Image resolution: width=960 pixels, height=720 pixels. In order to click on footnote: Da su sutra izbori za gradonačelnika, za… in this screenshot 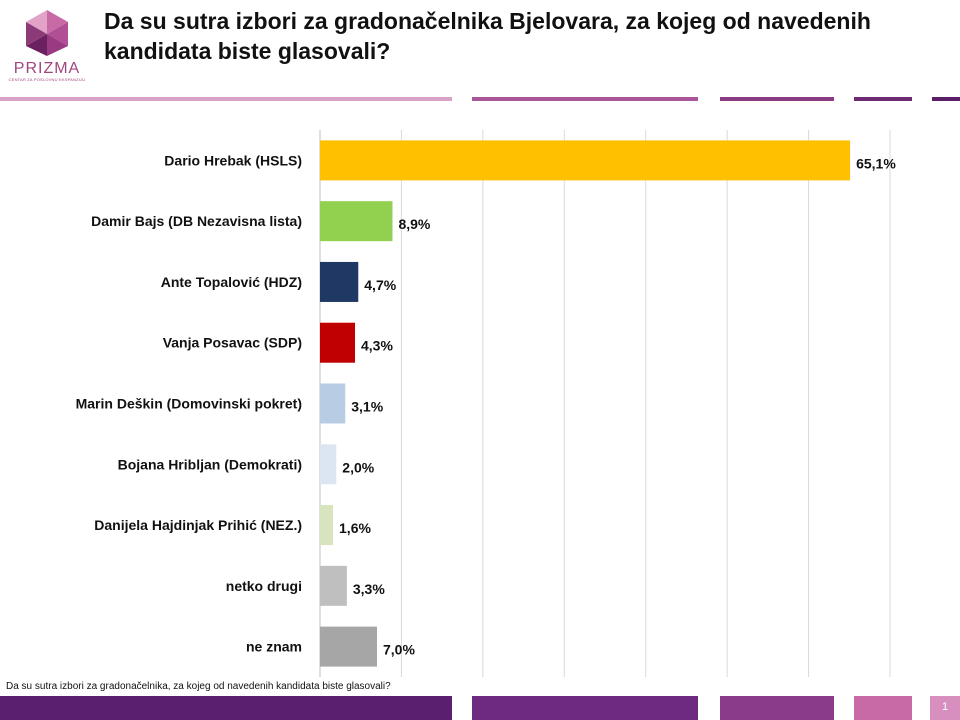, I will do `click(198, 686)`.